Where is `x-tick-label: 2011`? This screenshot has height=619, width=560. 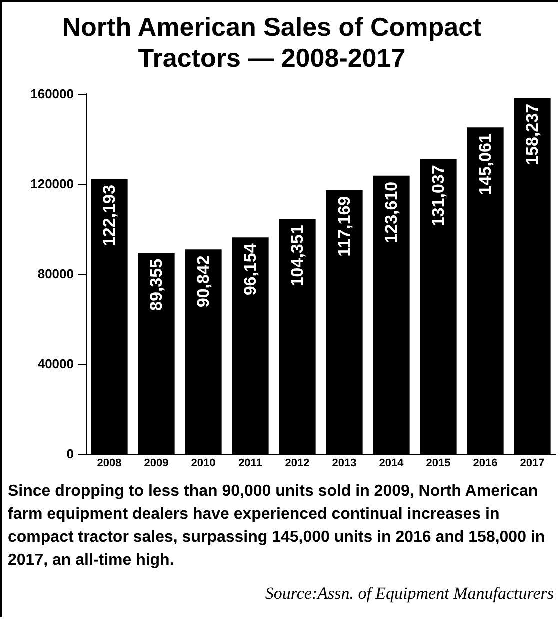
x-tick-label: 2011 is located at coordinates (250, 464).